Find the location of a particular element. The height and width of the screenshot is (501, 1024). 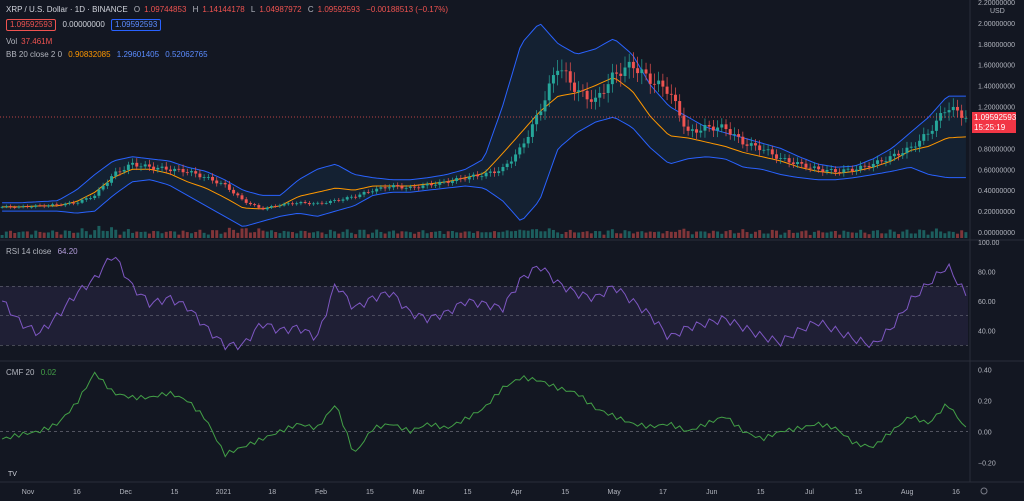

bb-upper-value: 1.29601405 is located at coordinates (138, 54).